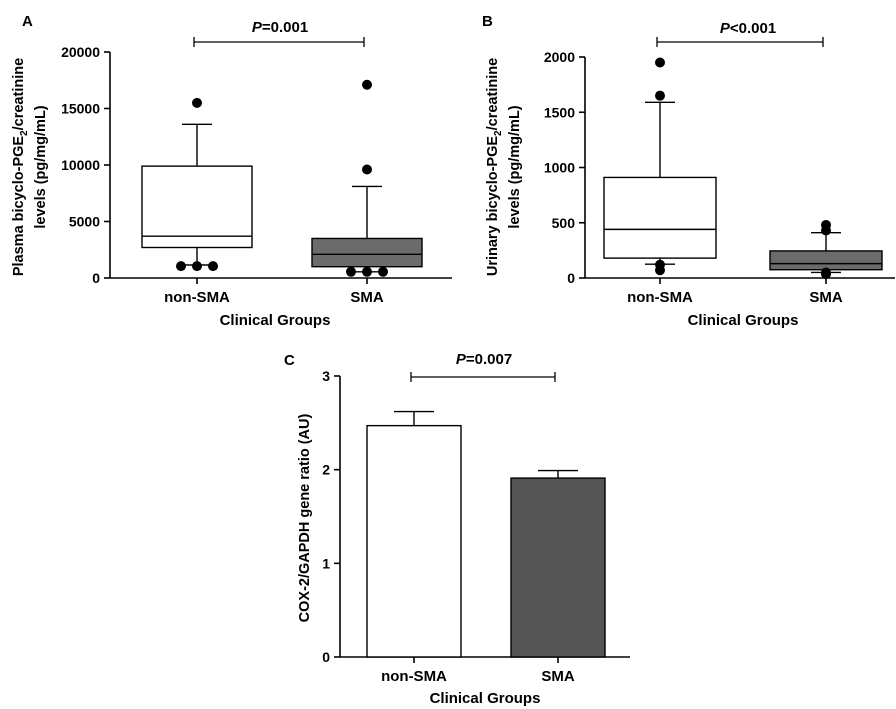 The image size is (896, 709). Describe the element at coordinates (326, 376) in the screenshot. I see `panel-c-y-tick-label: 3` at that location.